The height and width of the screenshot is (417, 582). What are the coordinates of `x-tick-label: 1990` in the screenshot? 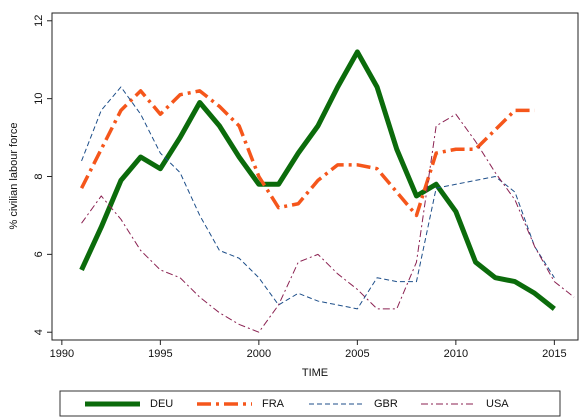 It's located at (62, 354).